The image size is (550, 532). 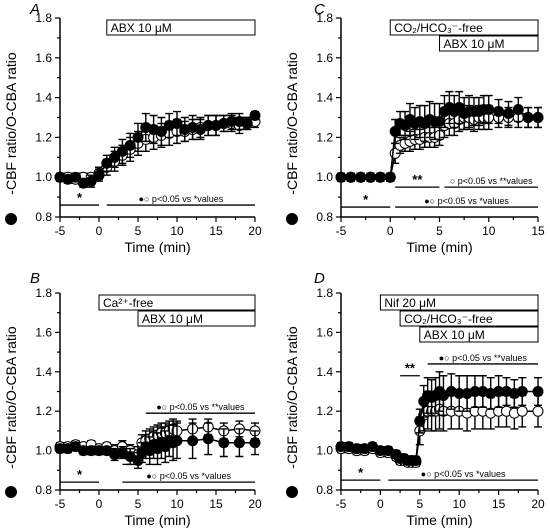 What do you see at coordinates (319, 278) in the screenshot?
I see `panel-letter: D` at bounding box center [319, 278].